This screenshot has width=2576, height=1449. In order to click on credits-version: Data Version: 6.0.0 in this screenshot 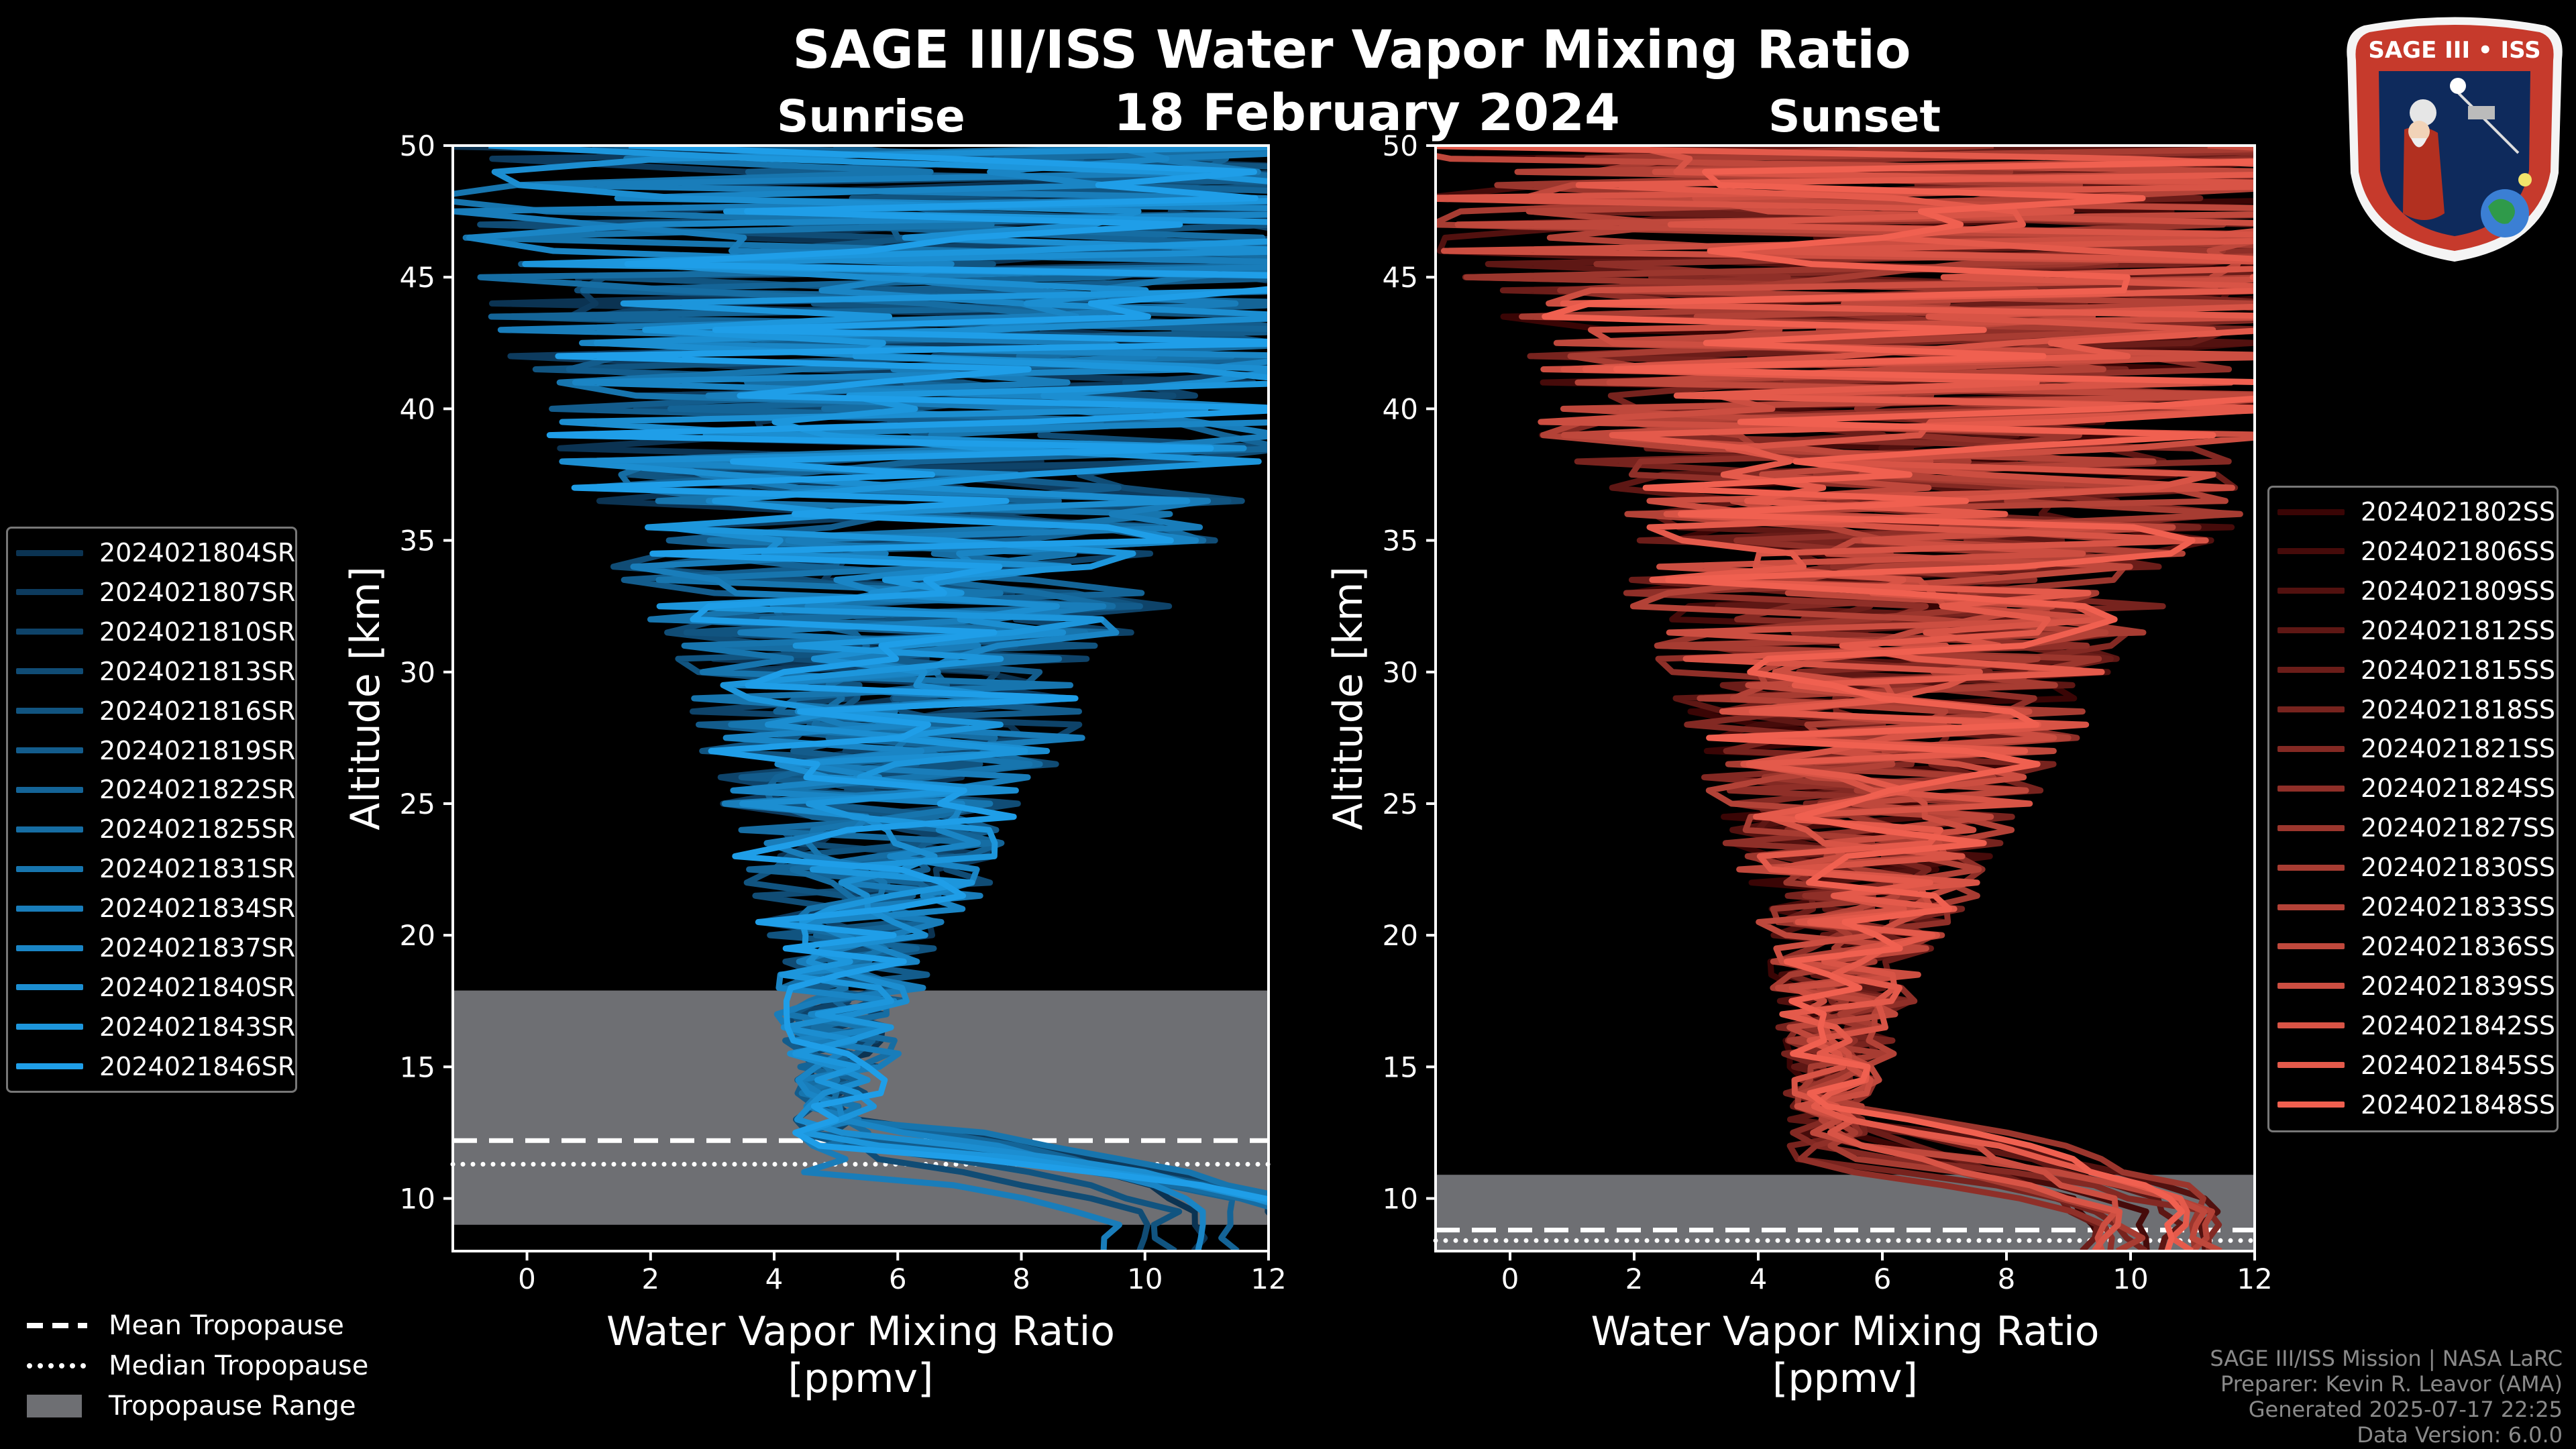, I will do `click(2460, 1435)`.